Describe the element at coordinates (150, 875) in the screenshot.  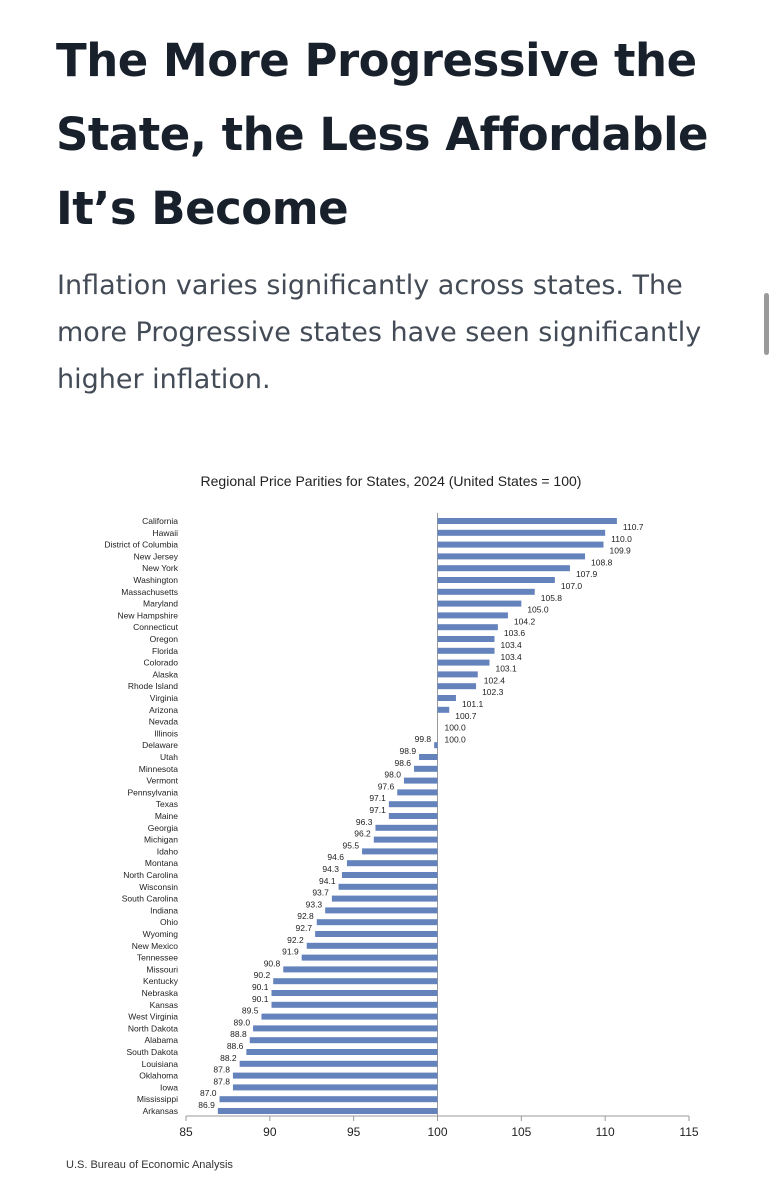
I see `category-label: North Carolina` at that location.